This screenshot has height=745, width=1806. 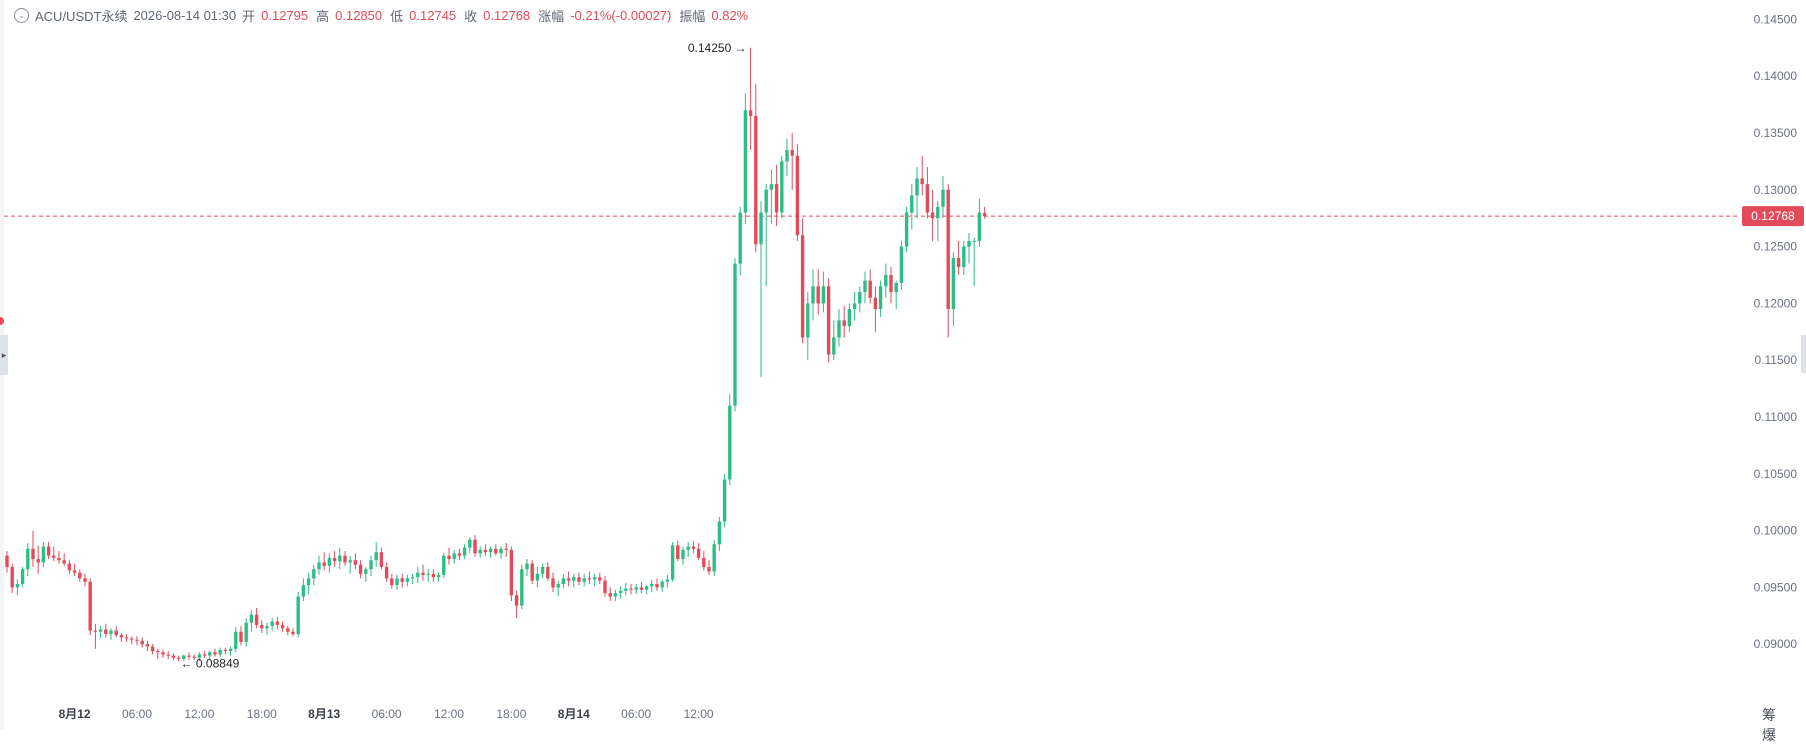 What do you see at coordinates (1776, 247) in the screenshot?
I see `y-tick-label: 0.12500` at bounding box center [1776, 247].